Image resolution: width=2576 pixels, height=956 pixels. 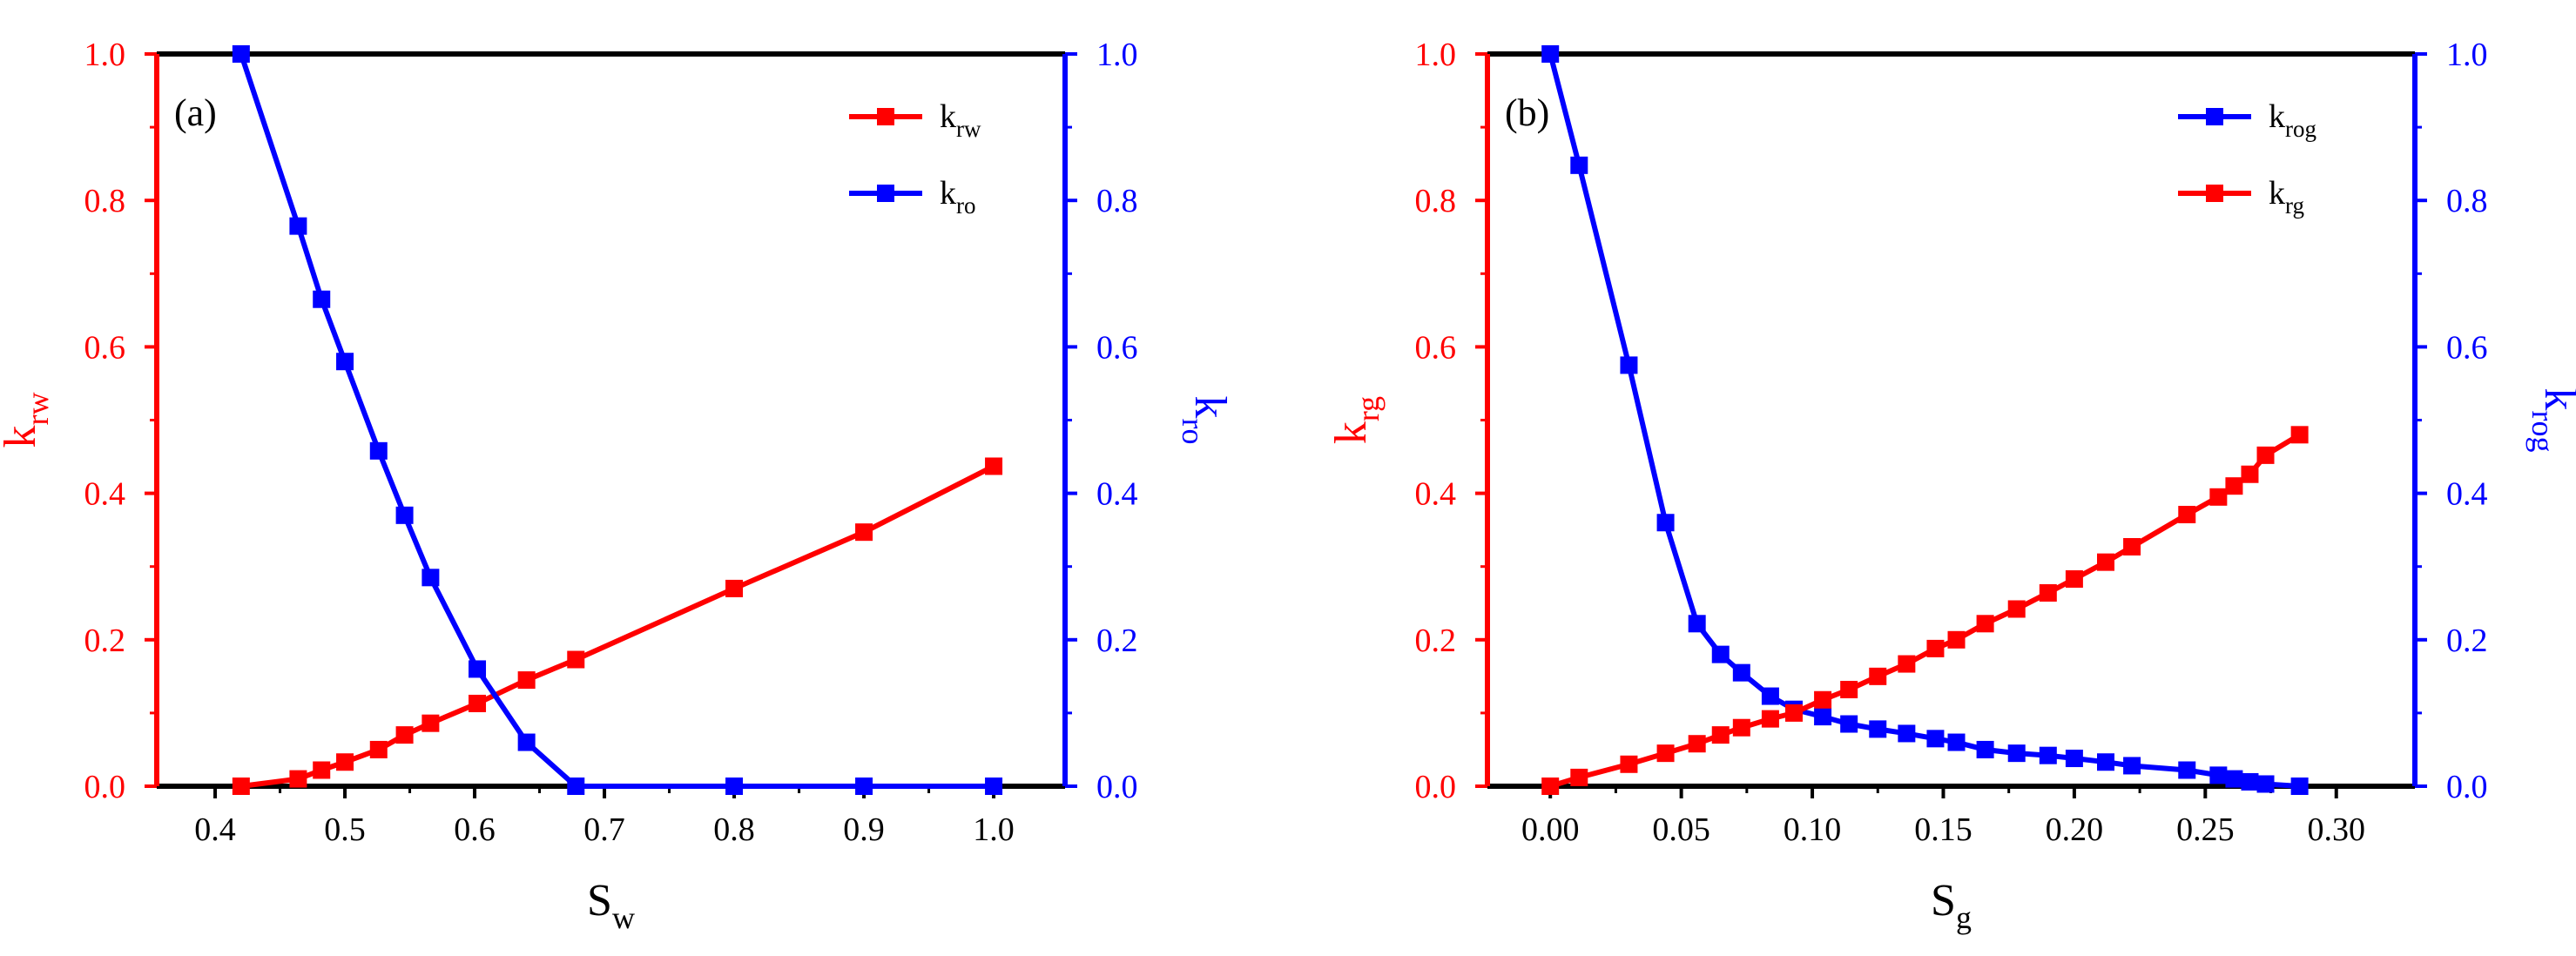 I want to click on x-tick-label: 1.0, so click(x=994, y=829).